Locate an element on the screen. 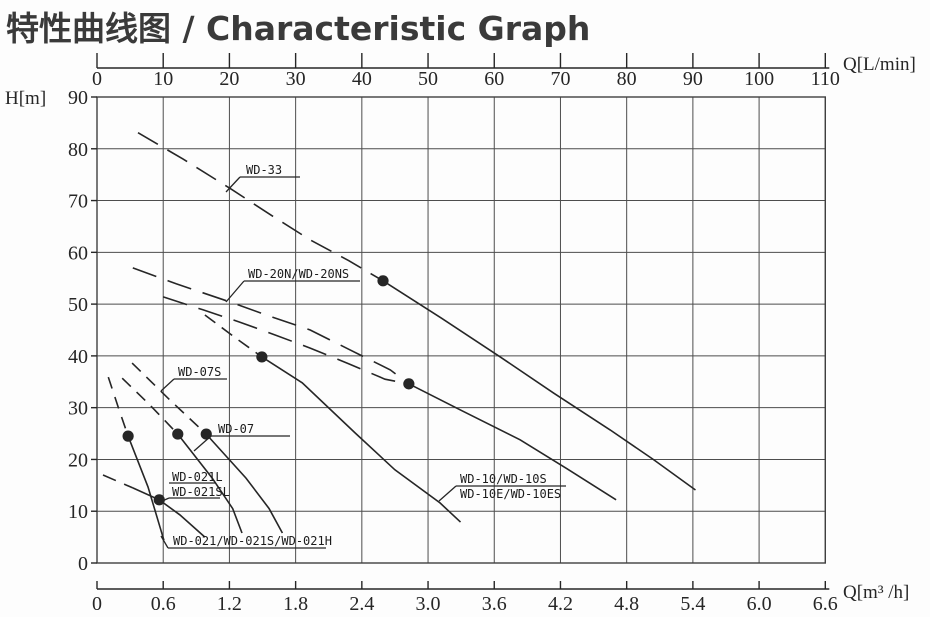 The image size is (930, 617). bottom-axis-tick-label: 6.0 is located at coordinates (759, 604).